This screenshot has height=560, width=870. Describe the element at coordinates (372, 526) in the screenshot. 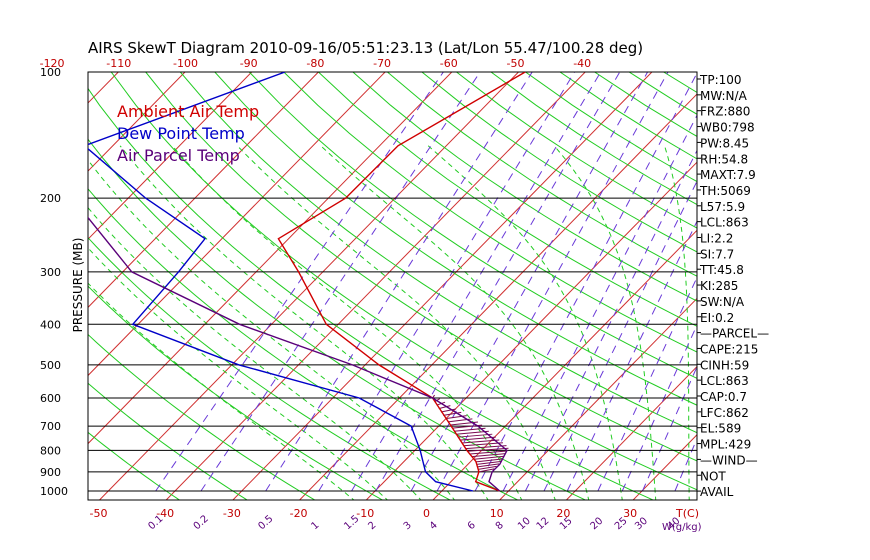

I see `mixing-ratio-label: 2` at that location.